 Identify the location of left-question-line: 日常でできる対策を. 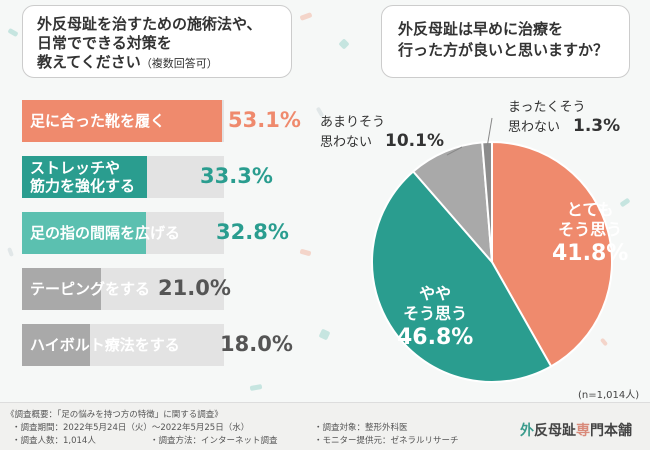
(104, 43).